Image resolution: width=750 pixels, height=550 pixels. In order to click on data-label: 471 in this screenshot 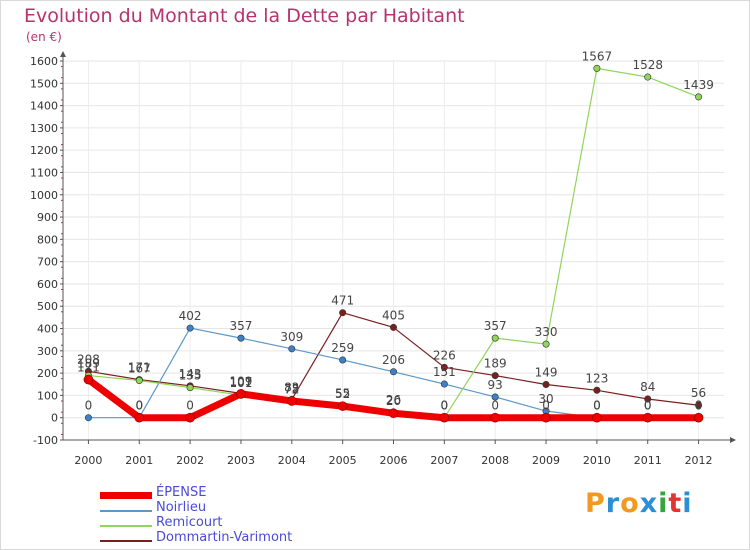, I will do `click(342, 301)`.